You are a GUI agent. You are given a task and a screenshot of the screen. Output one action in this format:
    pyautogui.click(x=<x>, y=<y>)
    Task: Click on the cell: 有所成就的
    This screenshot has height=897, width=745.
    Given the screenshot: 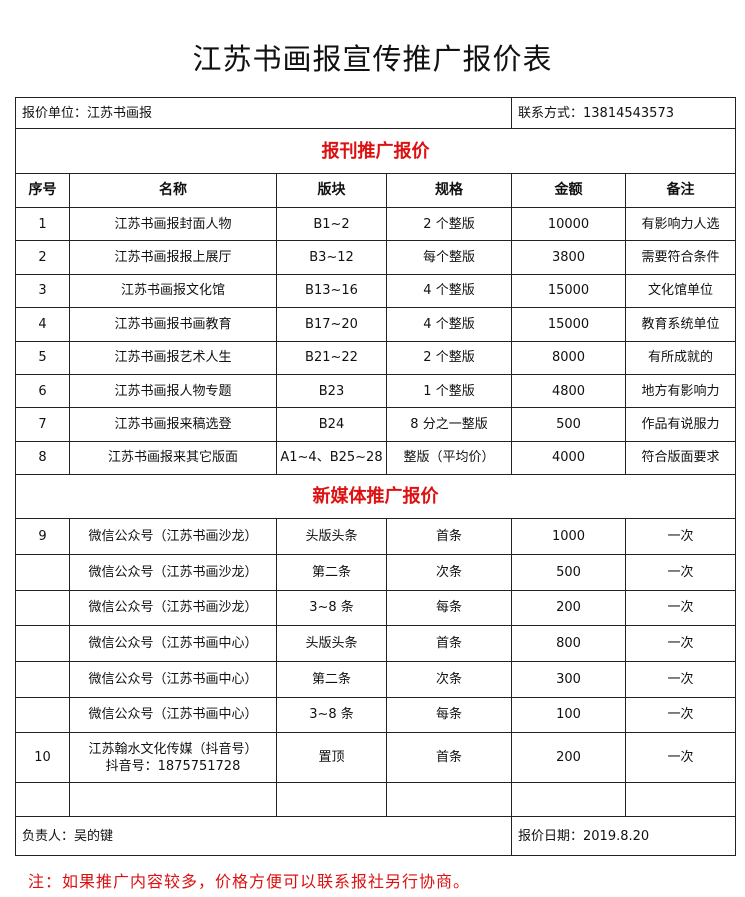 What is the action you would take?
    pyautogui.click(x=681, y=357)
    